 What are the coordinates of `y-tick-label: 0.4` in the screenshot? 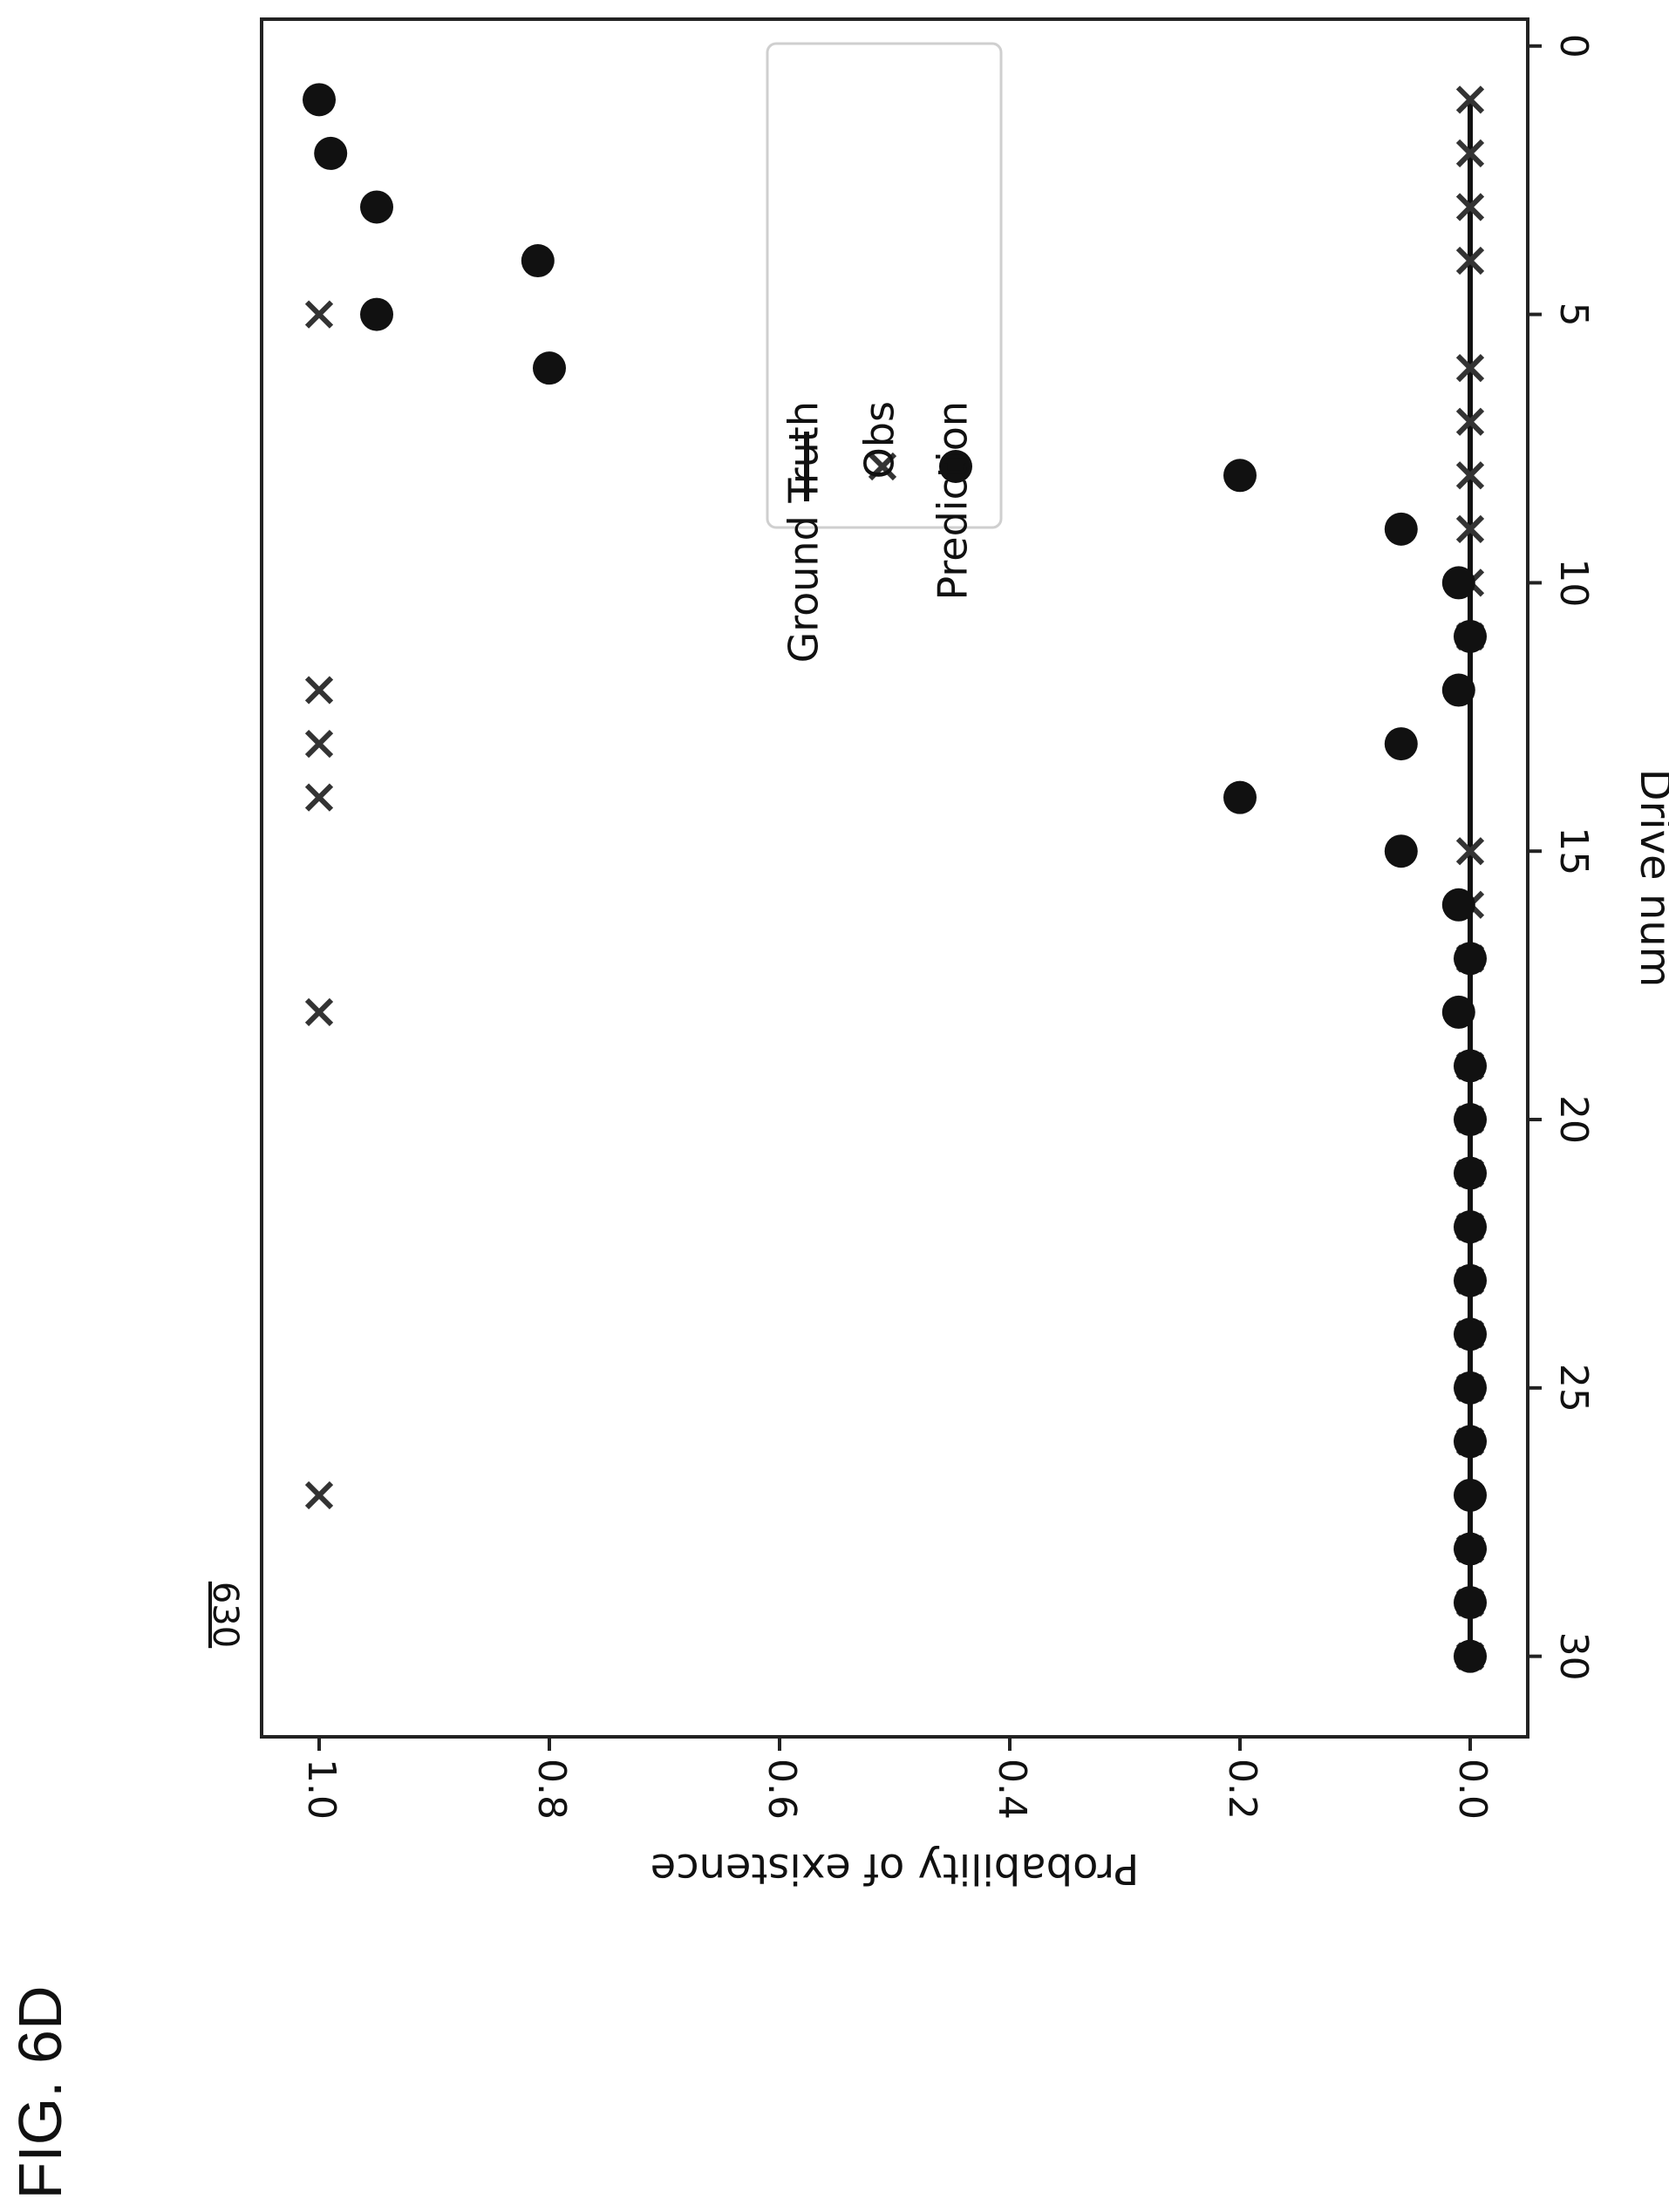 It's located at (1012, 1790).